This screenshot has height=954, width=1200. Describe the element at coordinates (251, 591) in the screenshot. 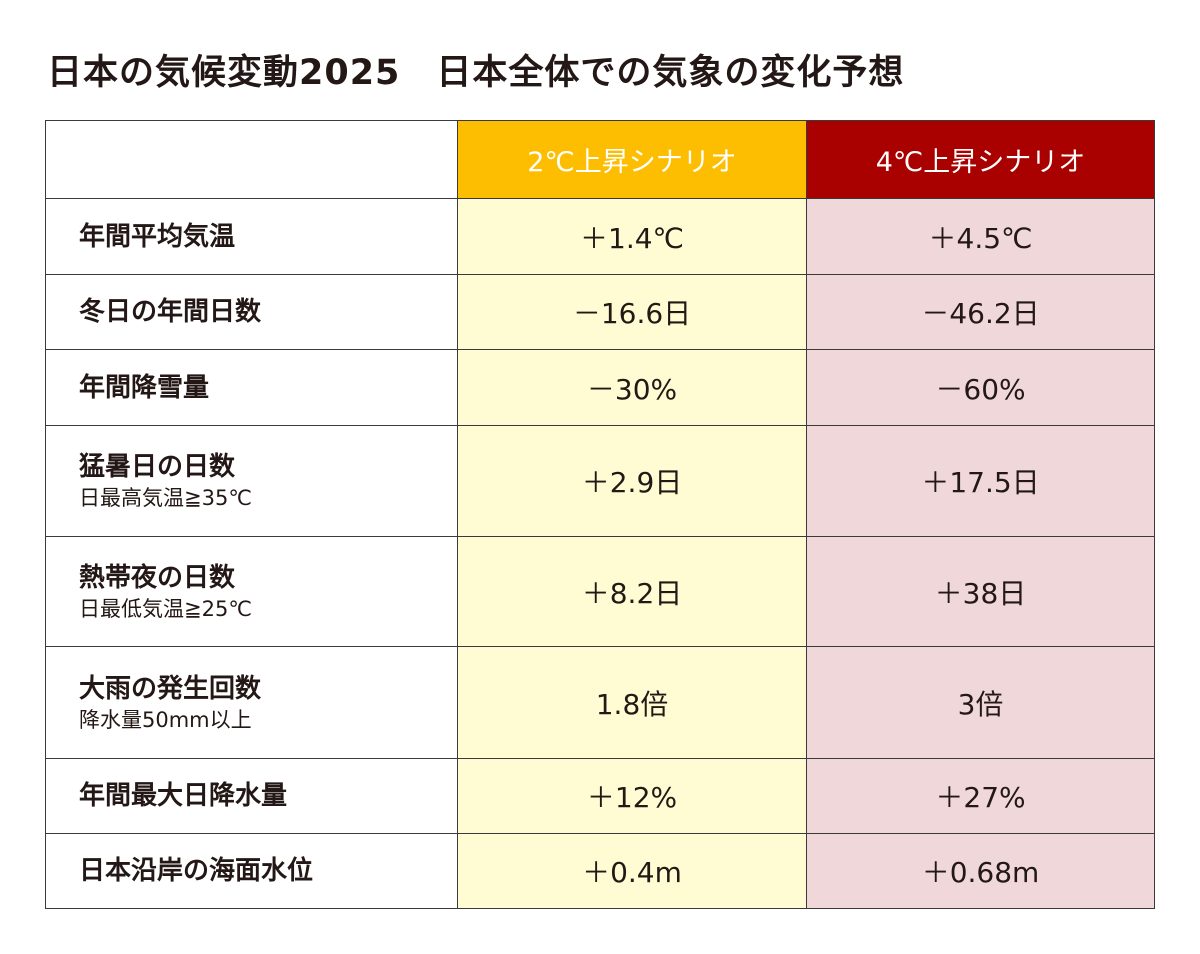

I see `row-label-cell: 熱帯夜の日数 日最低気温≧25℃` at that location.